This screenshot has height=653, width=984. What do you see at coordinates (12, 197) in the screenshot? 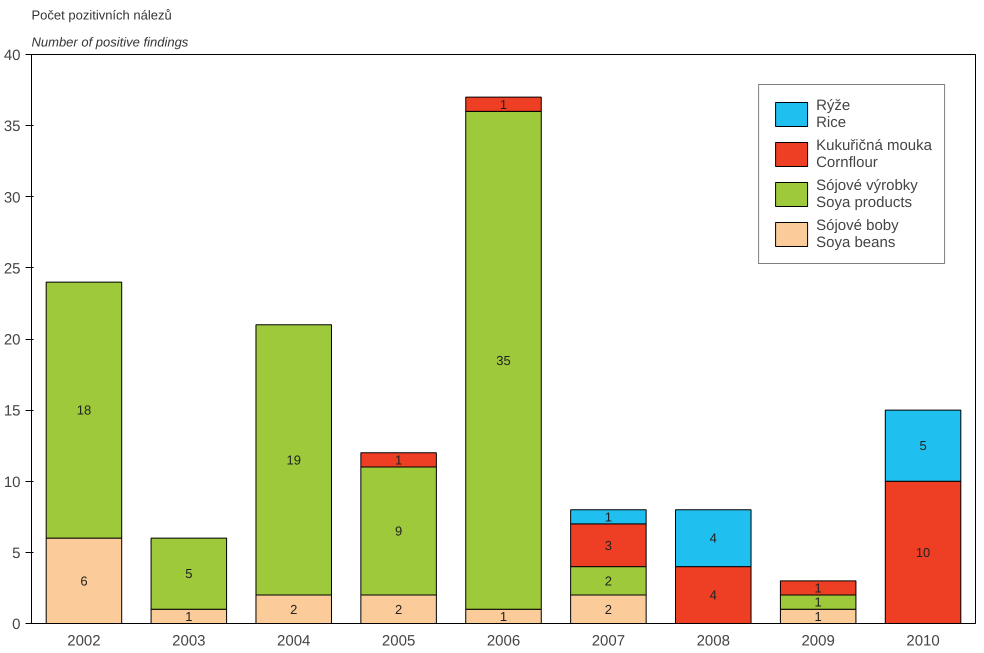
I see `y-tick-label: 30` at bounding box center [12, 197].